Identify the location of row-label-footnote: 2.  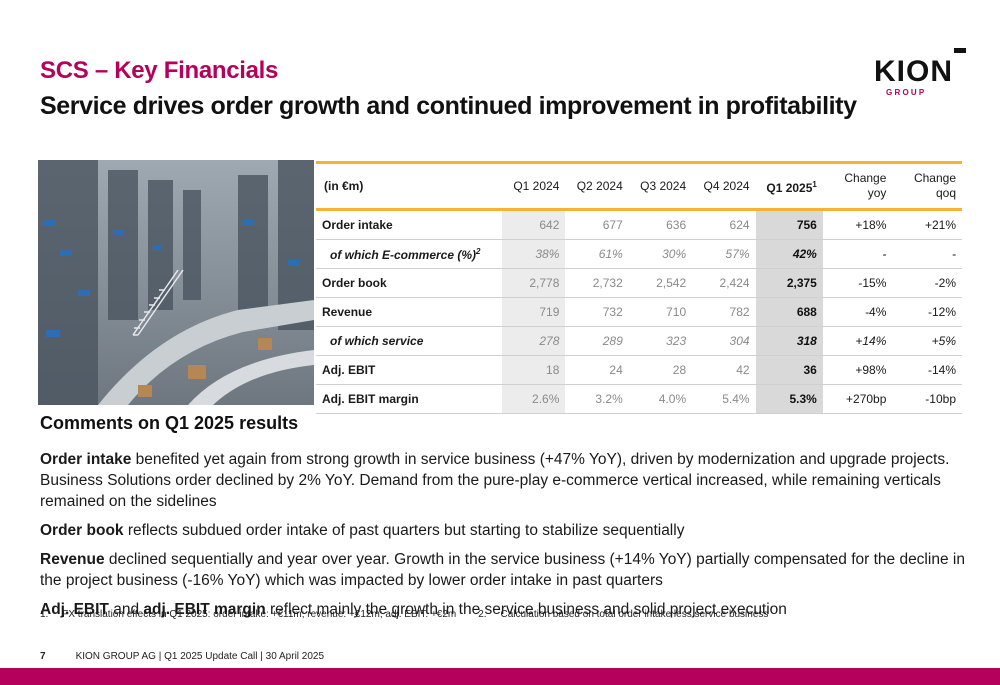
(478, 251).